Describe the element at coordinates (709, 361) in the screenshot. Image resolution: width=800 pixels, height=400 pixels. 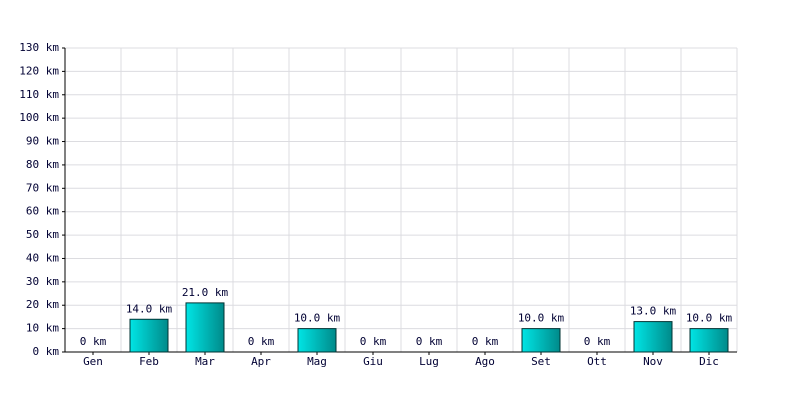
I see `x-tick-label: Dic` at that location.